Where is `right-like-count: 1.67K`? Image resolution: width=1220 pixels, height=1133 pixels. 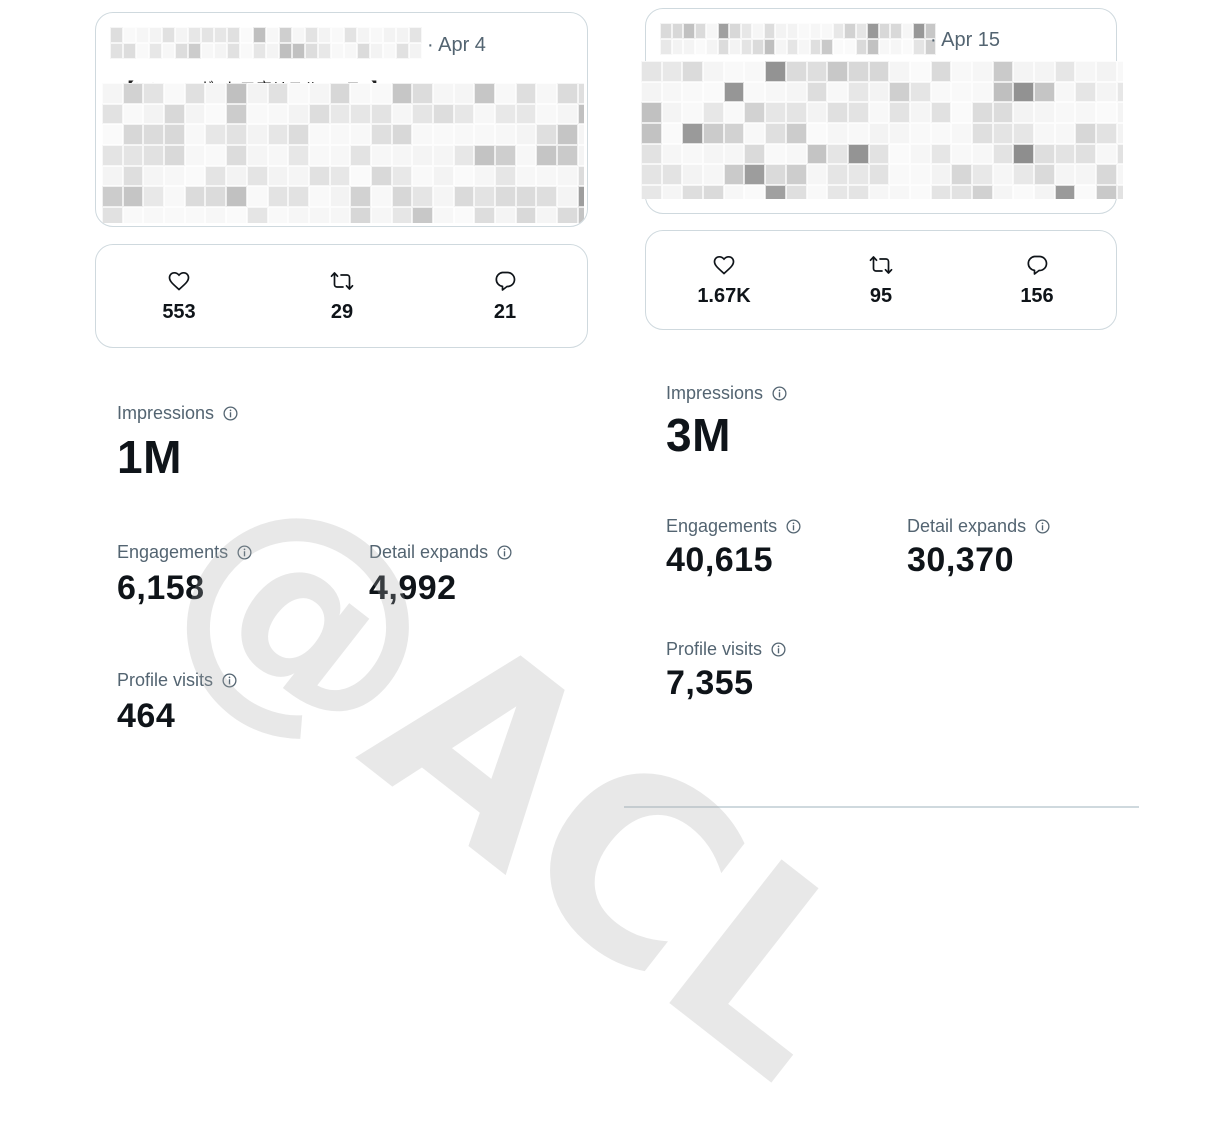 right-like-count: 1.67K is located at coordinates (724, 296).